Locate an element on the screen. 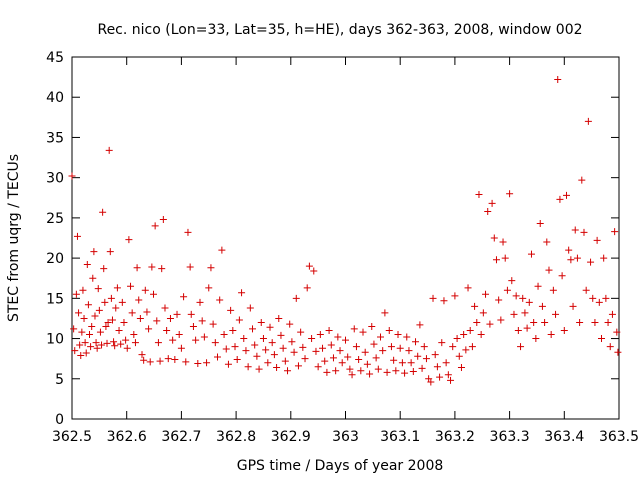 The height and width of the screenshot is (480, 640). x-tick-label: 362.6 is located at coordinates (127, 437).